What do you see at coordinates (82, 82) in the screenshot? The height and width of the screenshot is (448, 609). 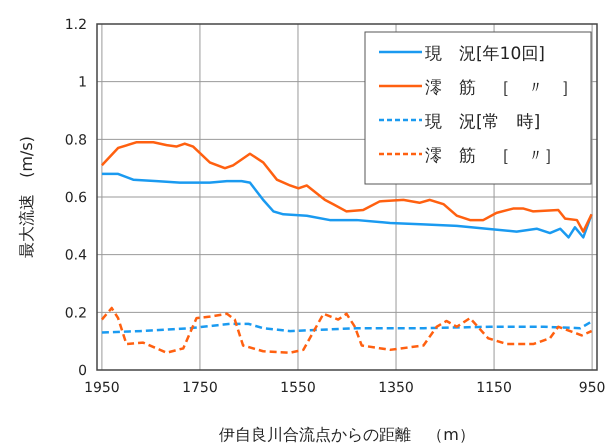 I see `y-tick-label: 1` at bounding box center [82, 82].